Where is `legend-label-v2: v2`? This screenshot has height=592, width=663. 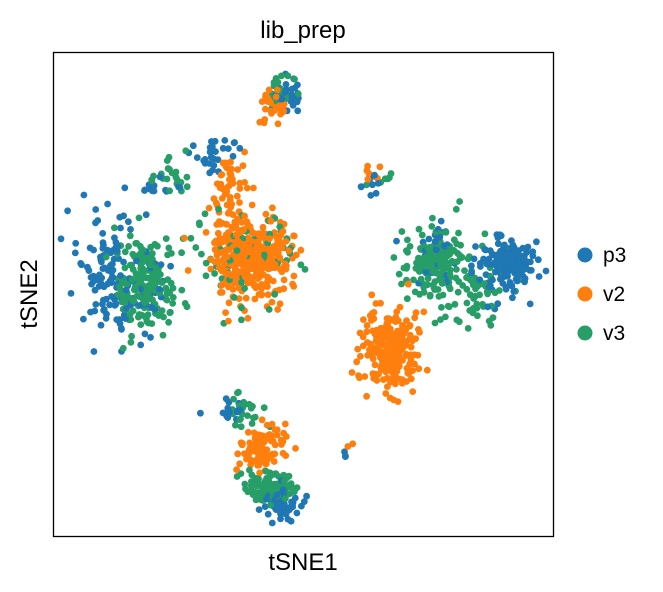
legend-label-v2: v2 is located at coordinates (614, 294).